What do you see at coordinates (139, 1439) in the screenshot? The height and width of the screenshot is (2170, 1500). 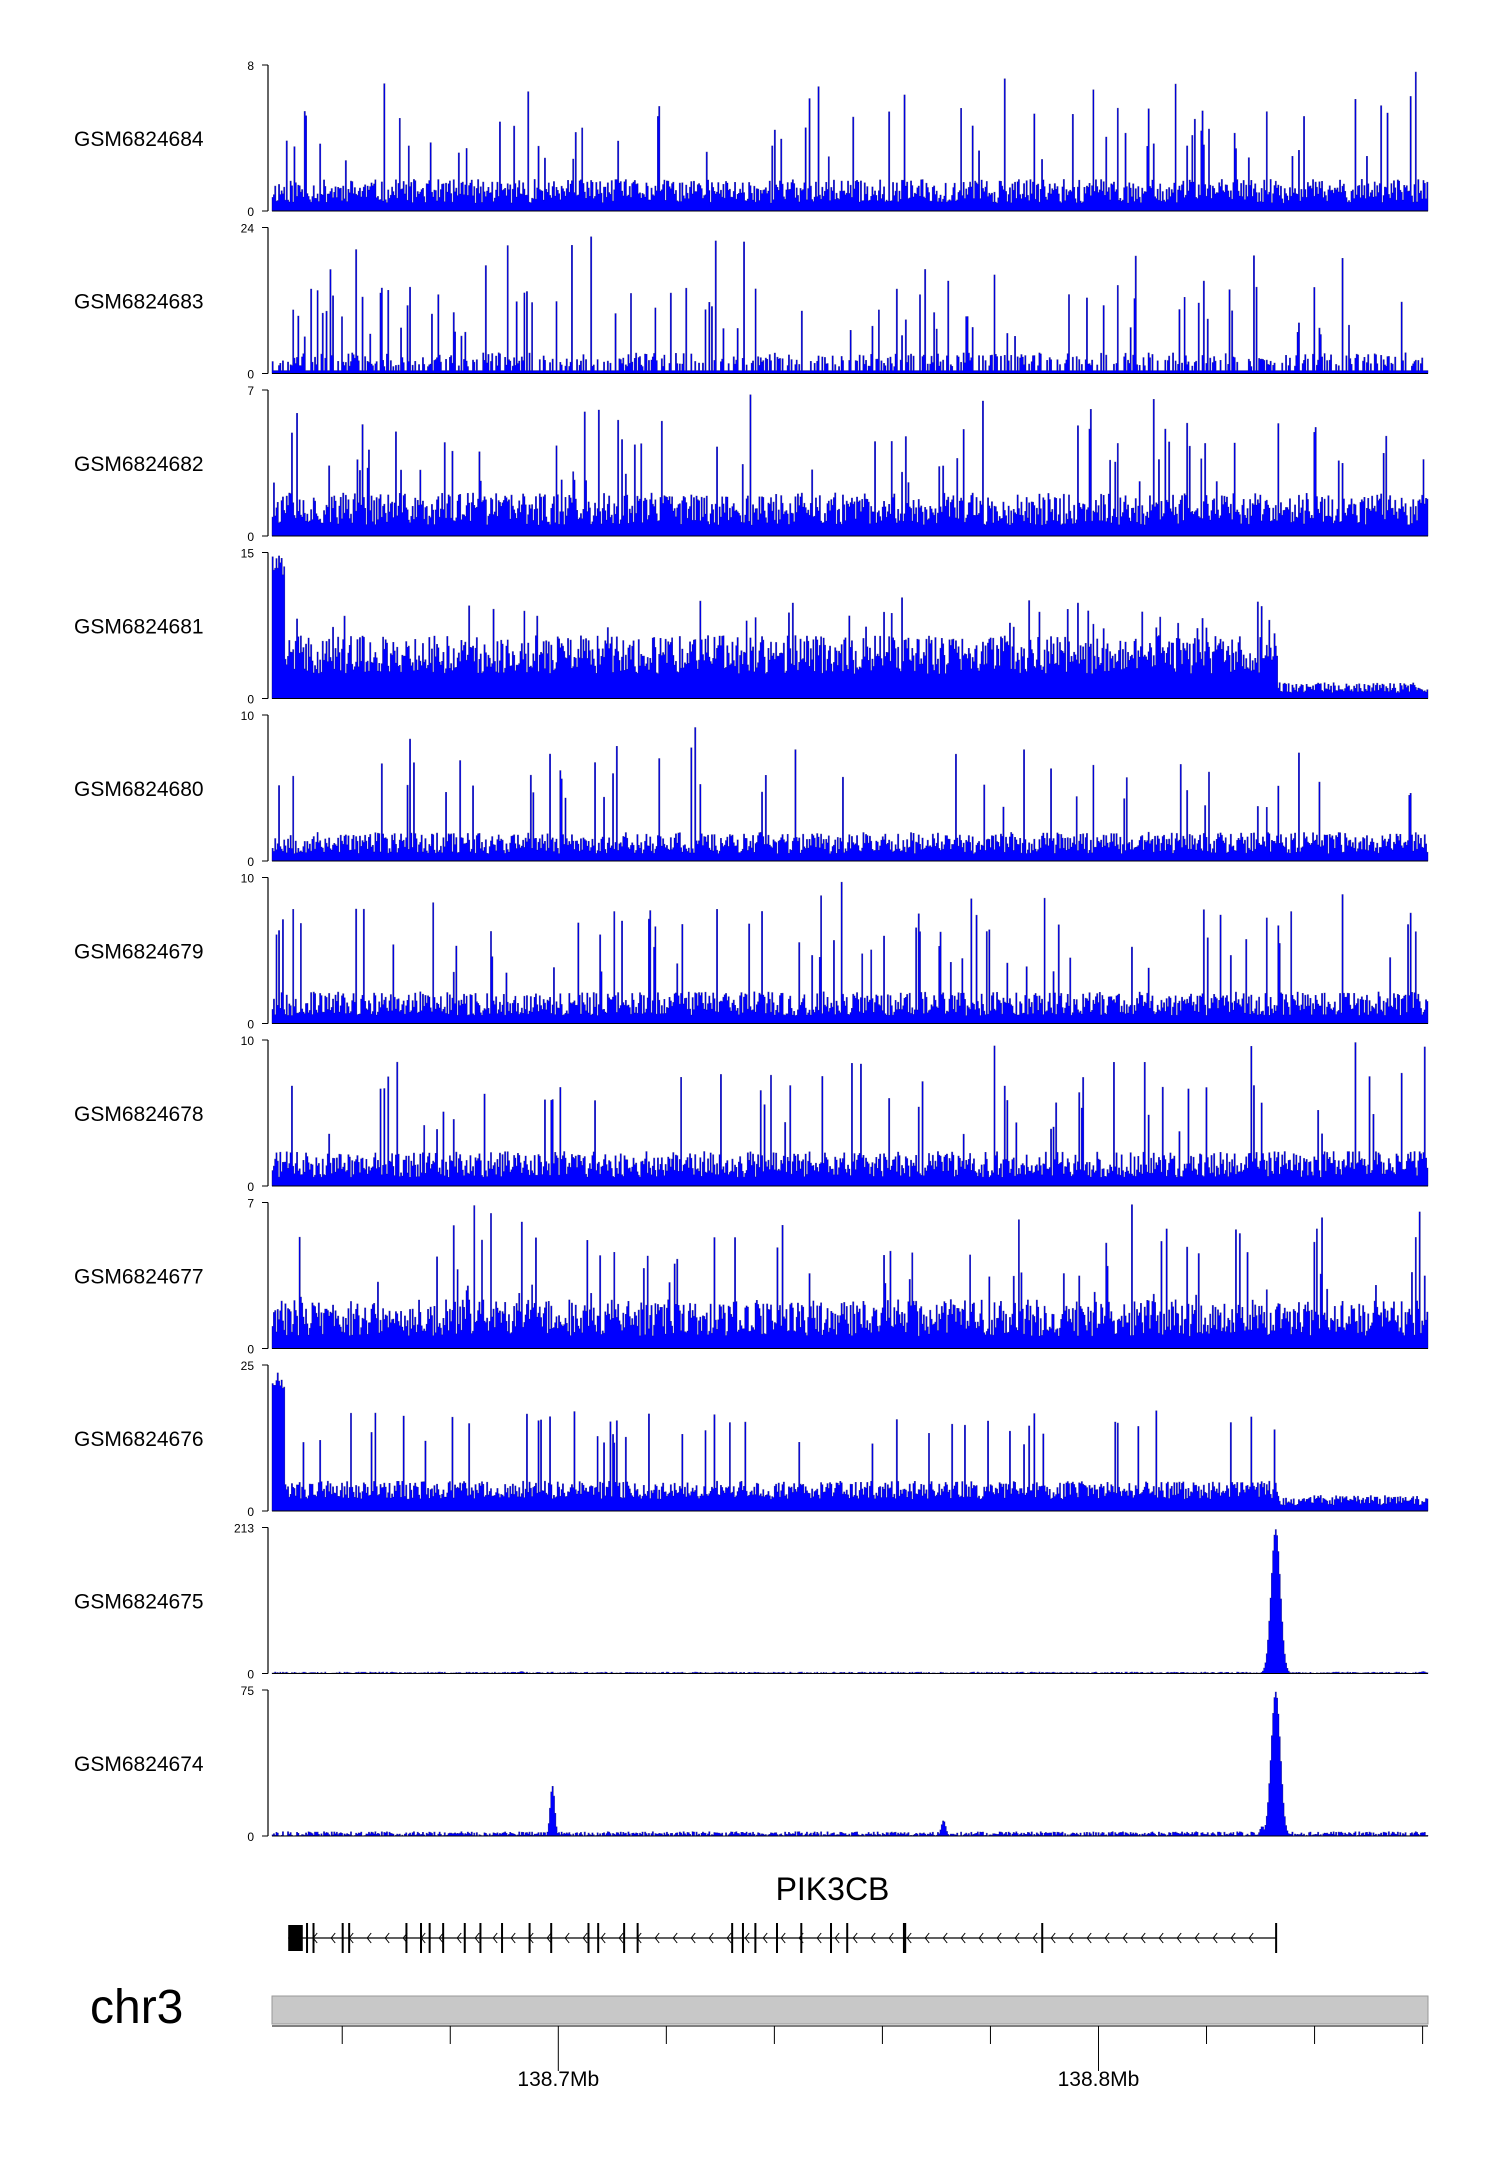 I see `track-label: GSM6824676` at bounding box center [139, 1439].